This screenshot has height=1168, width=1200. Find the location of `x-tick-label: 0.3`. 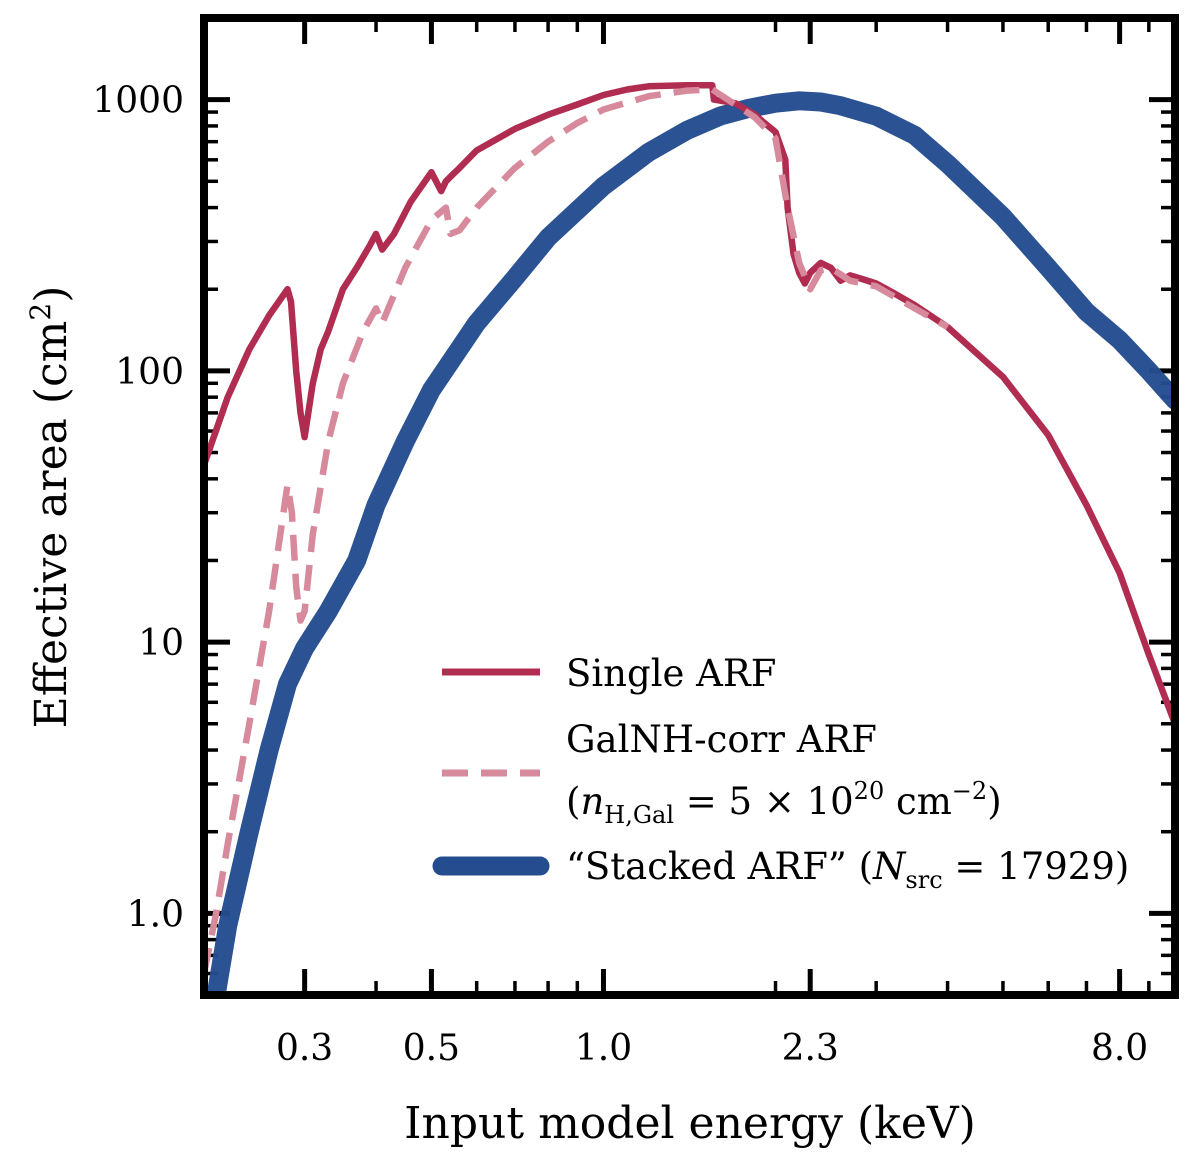

x-tick-label: 0.3 is located at coordinates (304, 1048).